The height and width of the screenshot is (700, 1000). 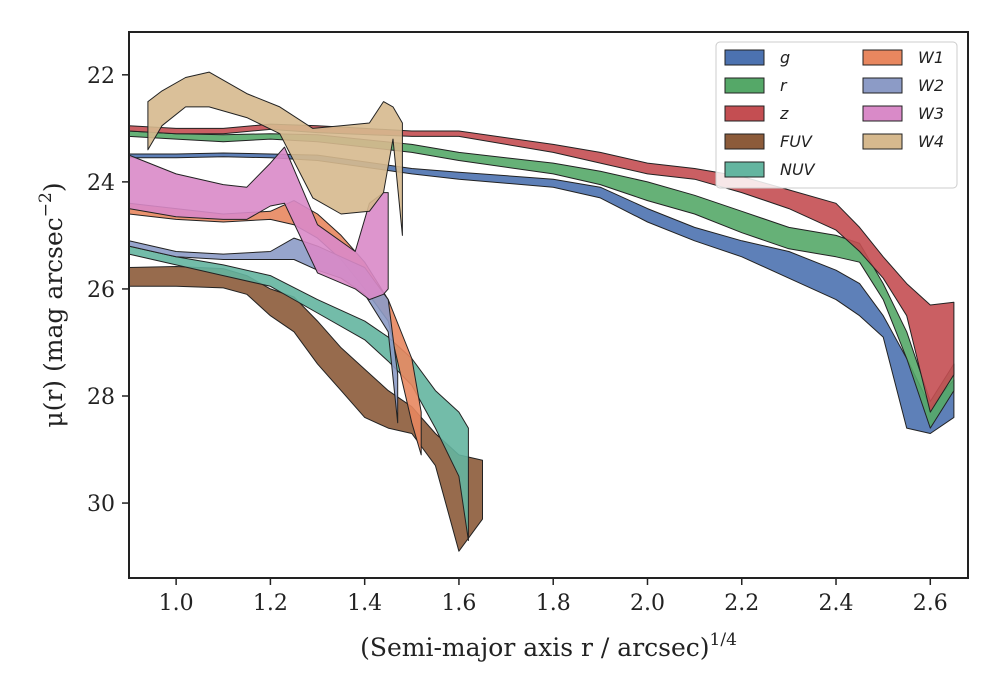 I want to click on legend-label-w4: W4, so click(x=931, y=141).